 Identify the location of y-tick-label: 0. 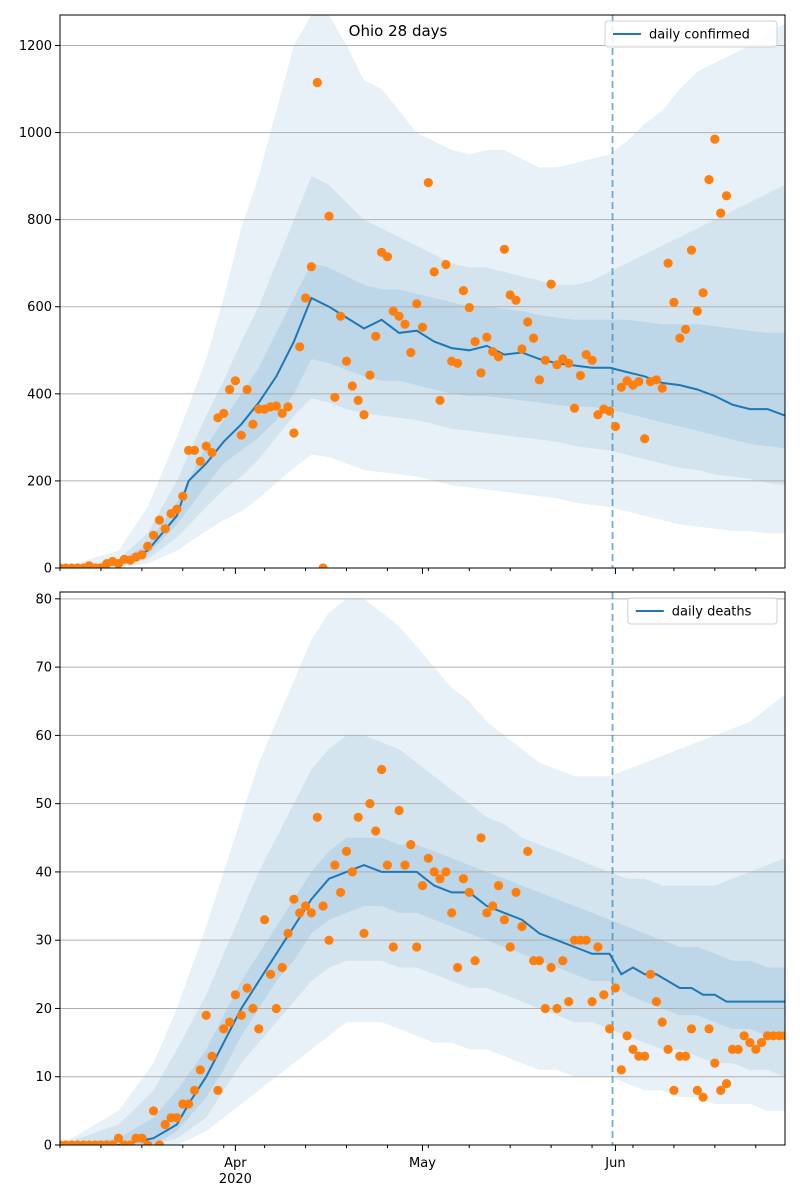
(48, 569).